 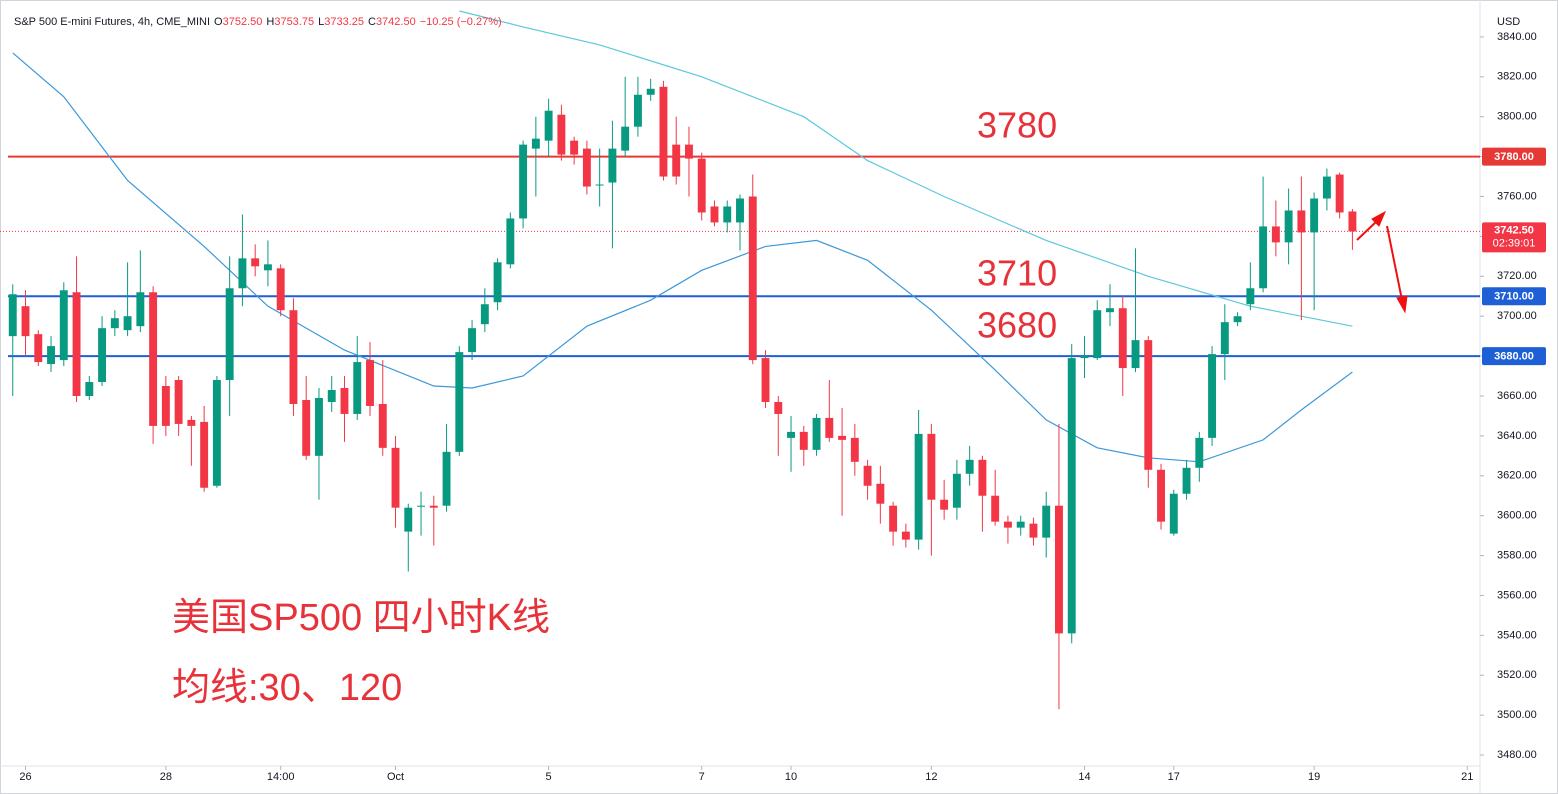 What do you see at coordinates (1017, 325) in the screenshot?
I see `level-annotation: 3680` at bounding box center [1017, 325].